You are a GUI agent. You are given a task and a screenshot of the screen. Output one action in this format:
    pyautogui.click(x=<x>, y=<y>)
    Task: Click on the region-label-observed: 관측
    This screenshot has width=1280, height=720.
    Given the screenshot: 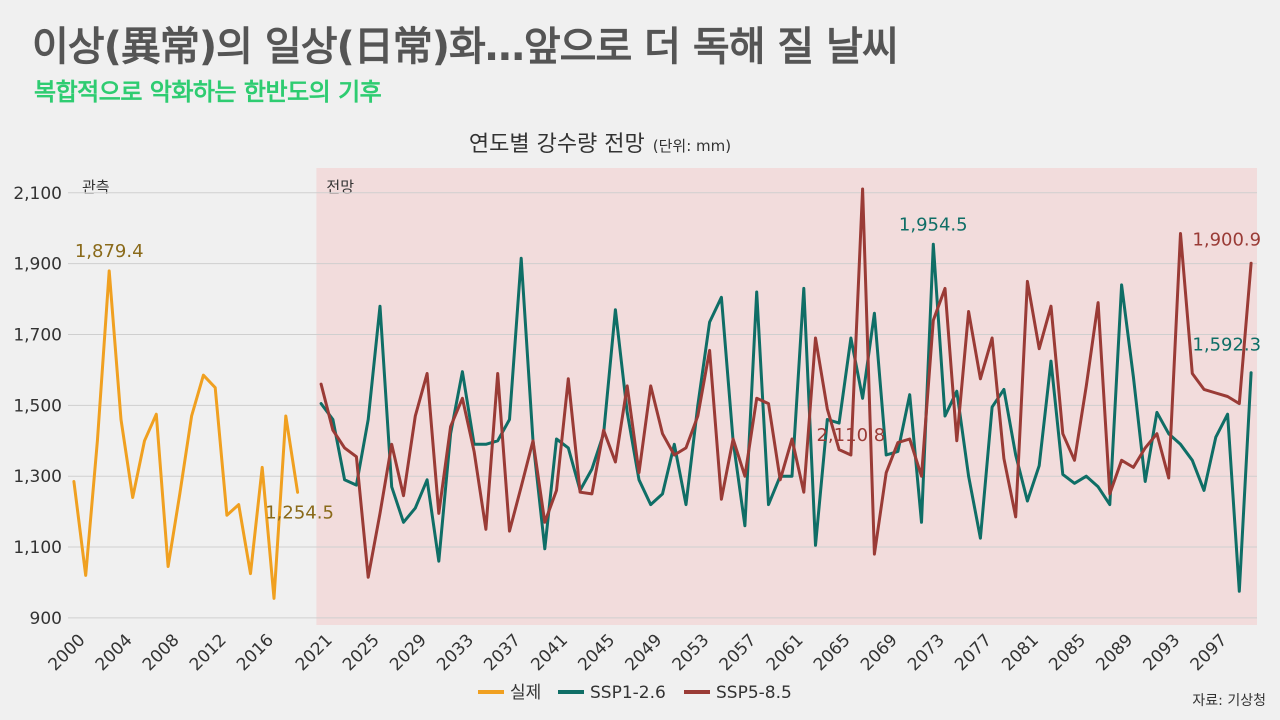 What is the action you would take?
    pyautogui.click(x=96, y=187)
    